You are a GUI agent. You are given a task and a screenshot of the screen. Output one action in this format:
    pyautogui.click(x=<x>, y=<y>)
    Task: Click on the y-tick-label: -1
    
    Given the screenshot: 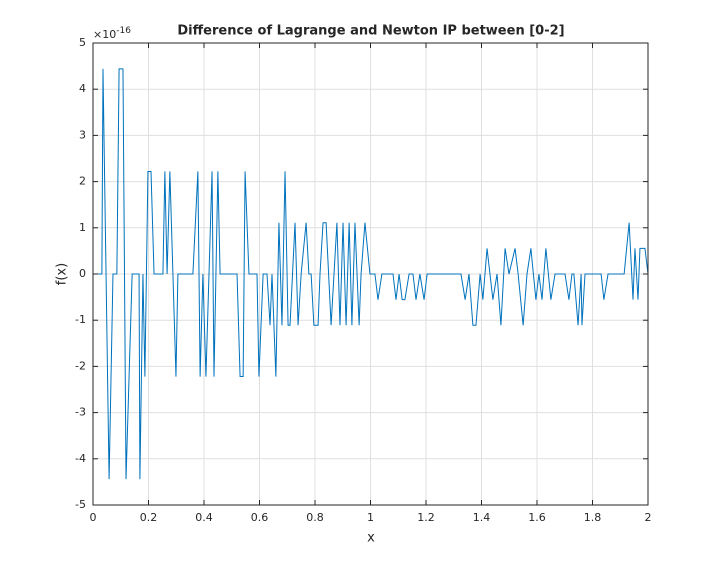 What is the action you would take?
    pyautogui.click(x=80, y=319)
    